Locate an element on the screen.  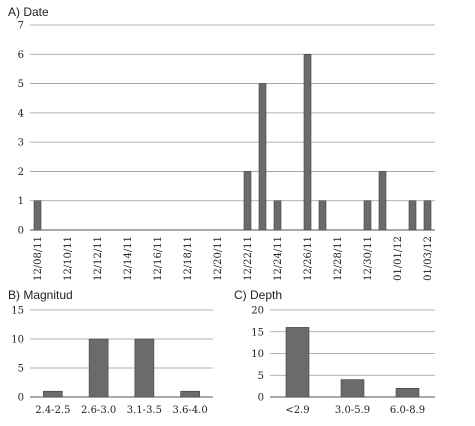
magnitude-y-tick-label: 10 is located at coordinates (17, 340).